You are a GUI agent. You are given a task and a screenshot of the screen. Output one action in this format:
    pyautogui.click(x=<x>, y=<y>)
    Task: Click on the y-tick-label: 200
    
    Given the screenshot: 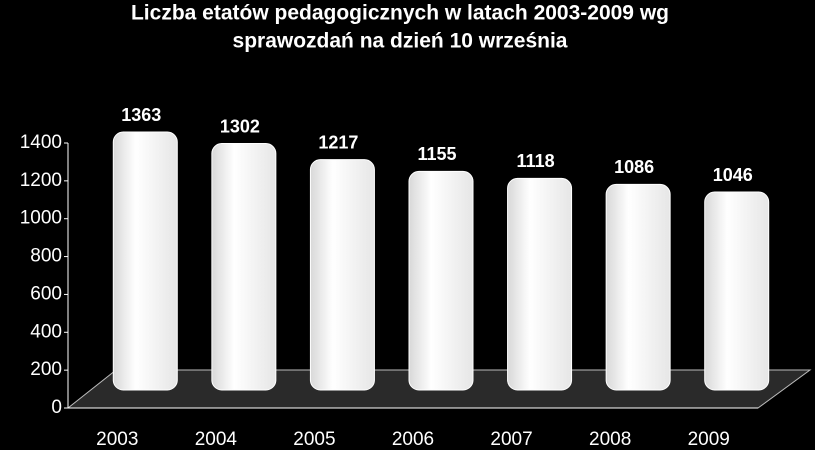 What is the action you would take?
    pyautogui.click(x=46, y=369)
    